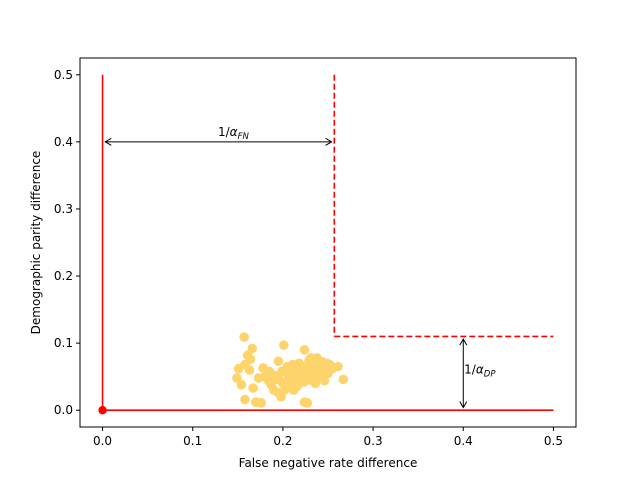 The image size is (640, 480). What do you see at coordinates (67, 242) in the screenshot?
I see `y-axis-ticks: 0.0 0.1 0.2 0.3 0.4 0.5` at bounding box center [67, 242].